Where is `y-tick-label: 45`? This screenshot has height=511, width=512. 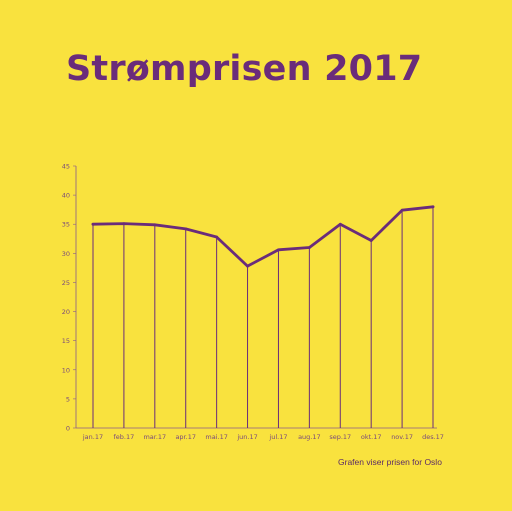
y-tick-label: 45 is located at coordinates (66, 167).